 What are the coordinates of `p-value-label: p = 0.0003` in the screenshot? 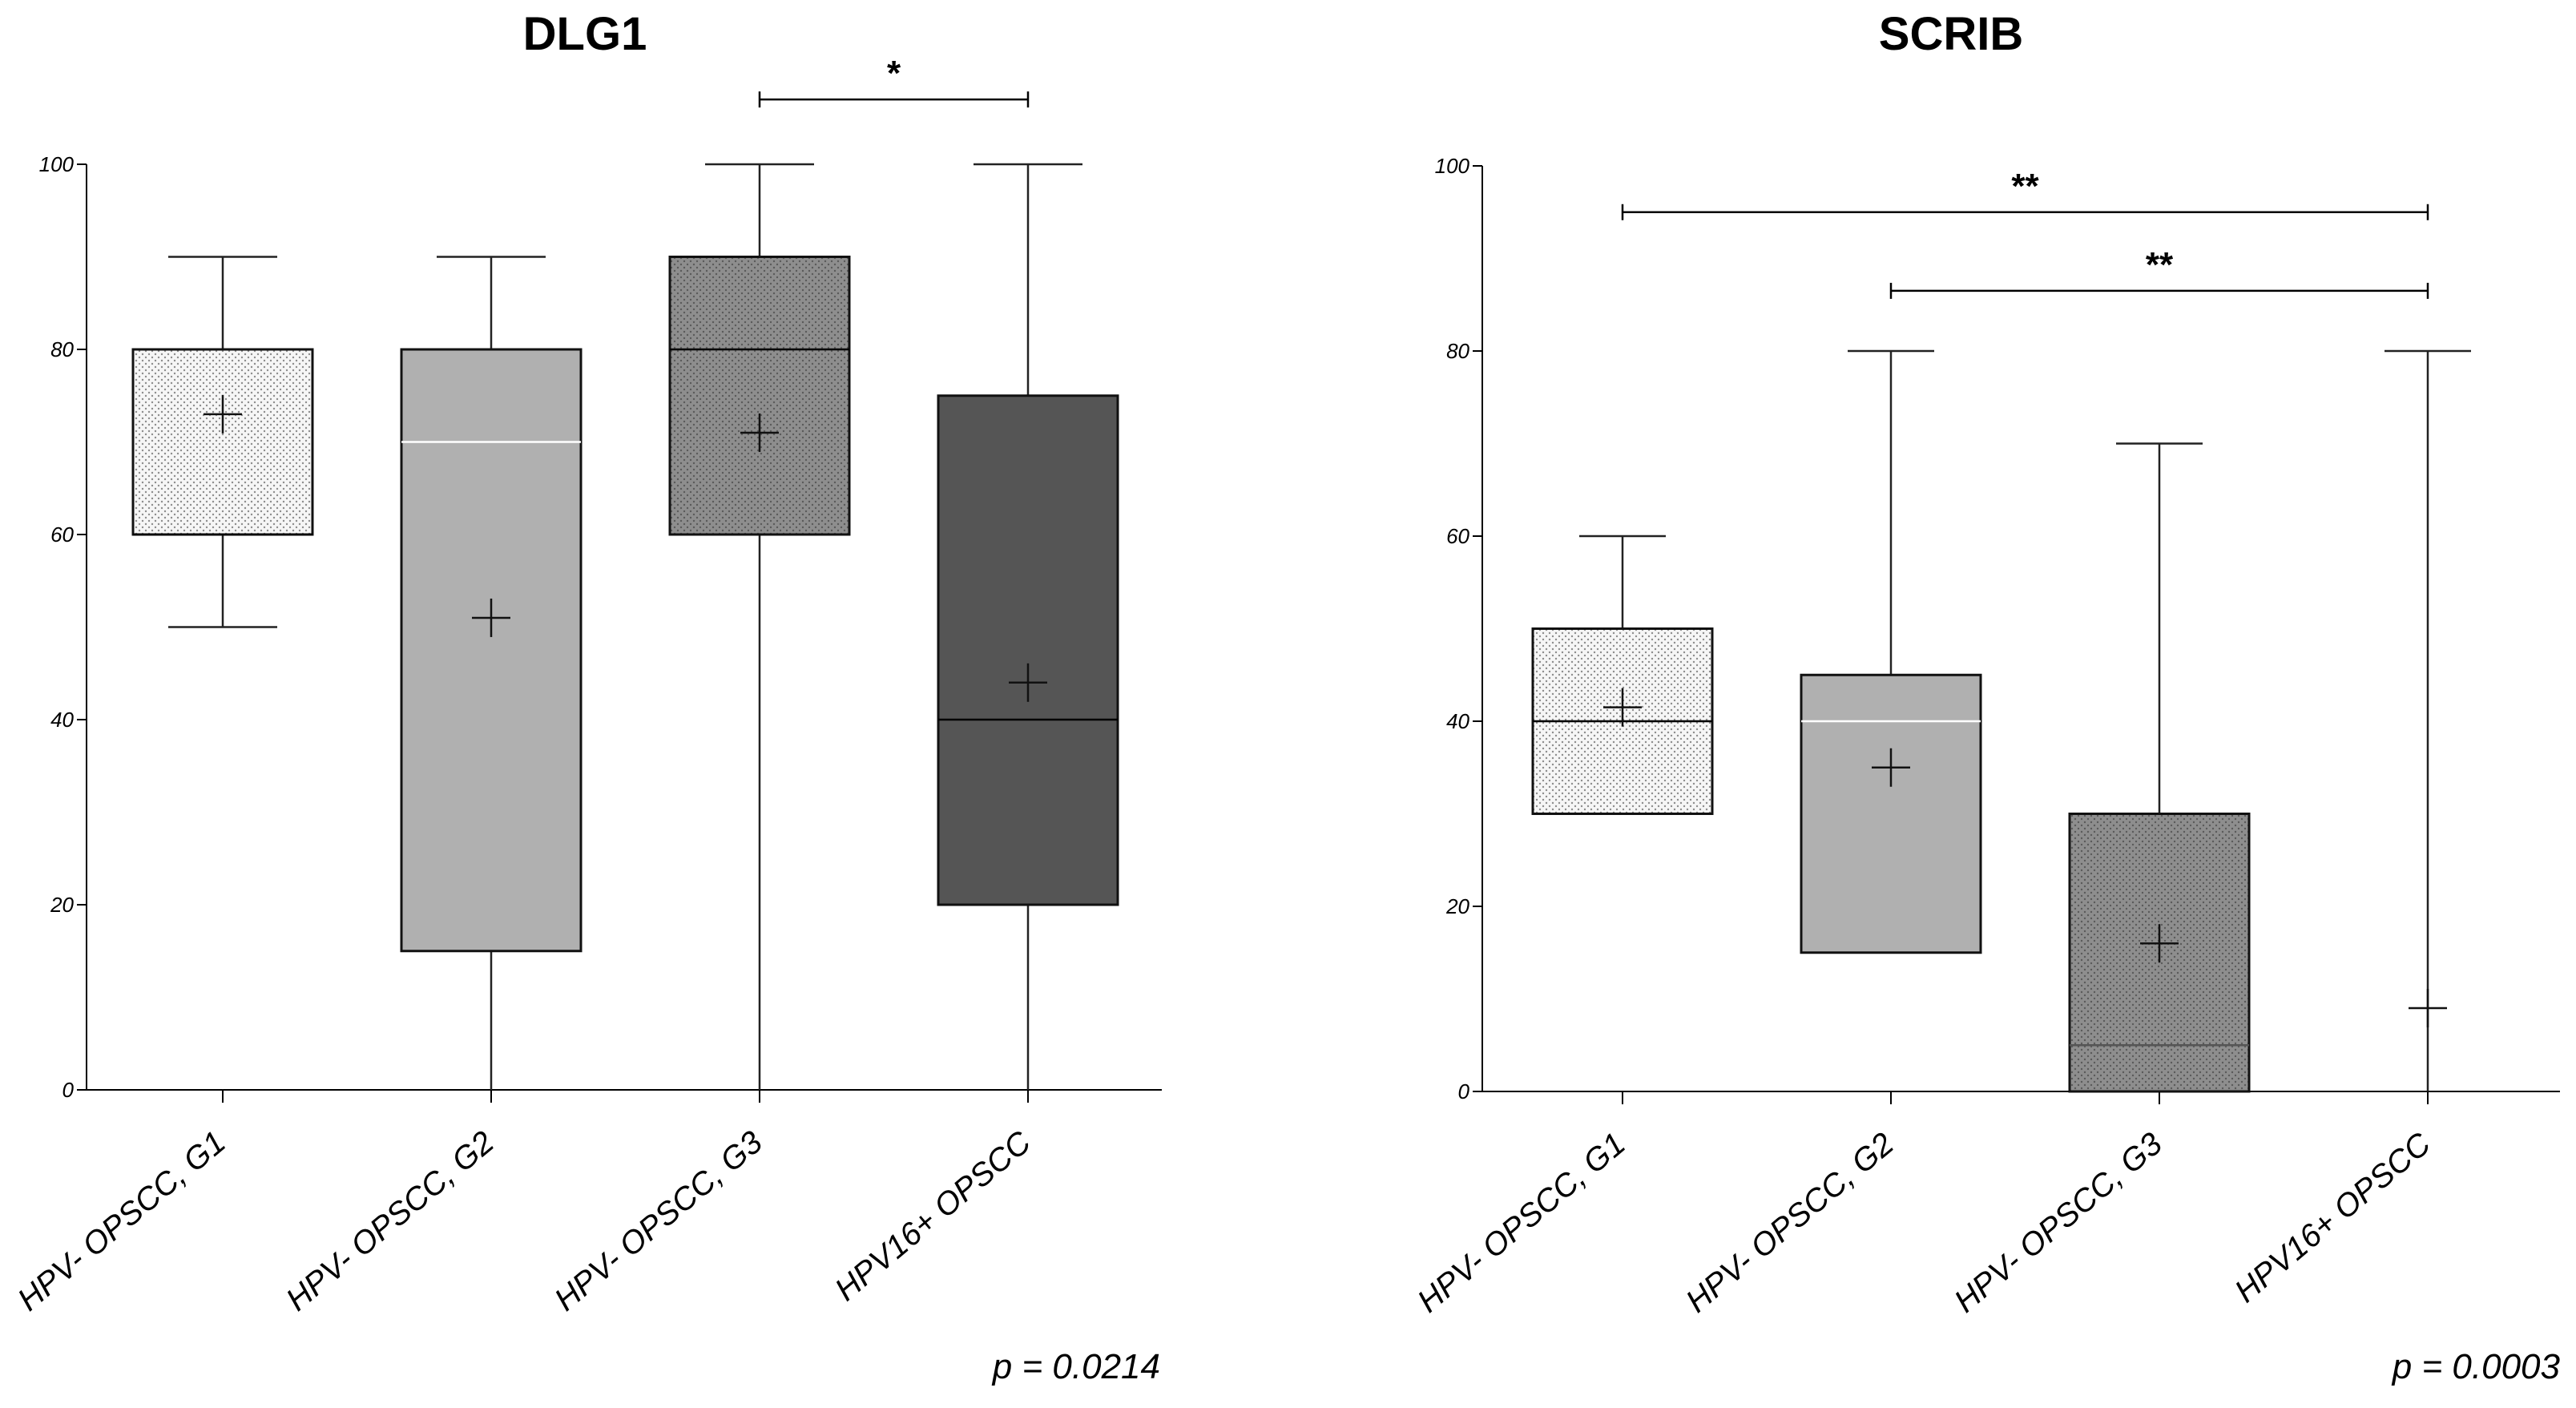 It's located at (2476, 1366).